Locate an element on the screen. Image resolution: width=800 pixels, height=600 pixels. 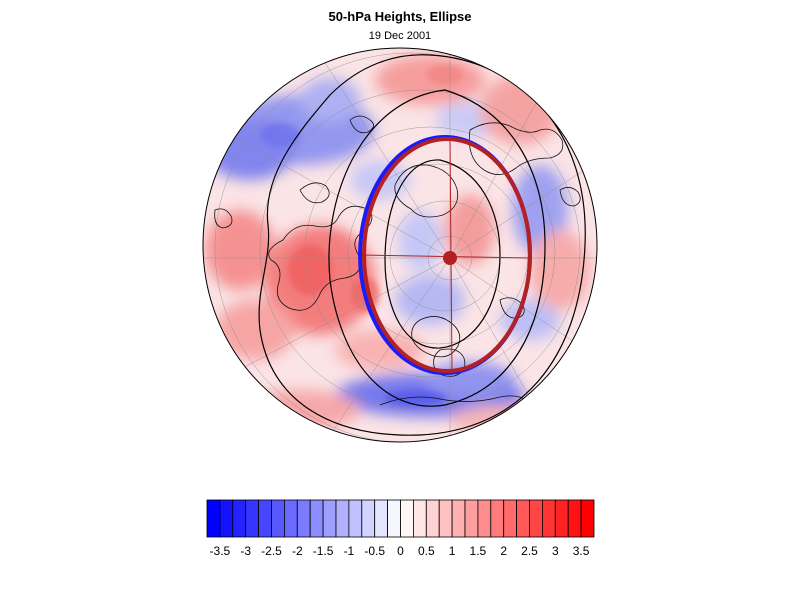
colorbar-tick-label: 0 is located at coordinates (400, 551).